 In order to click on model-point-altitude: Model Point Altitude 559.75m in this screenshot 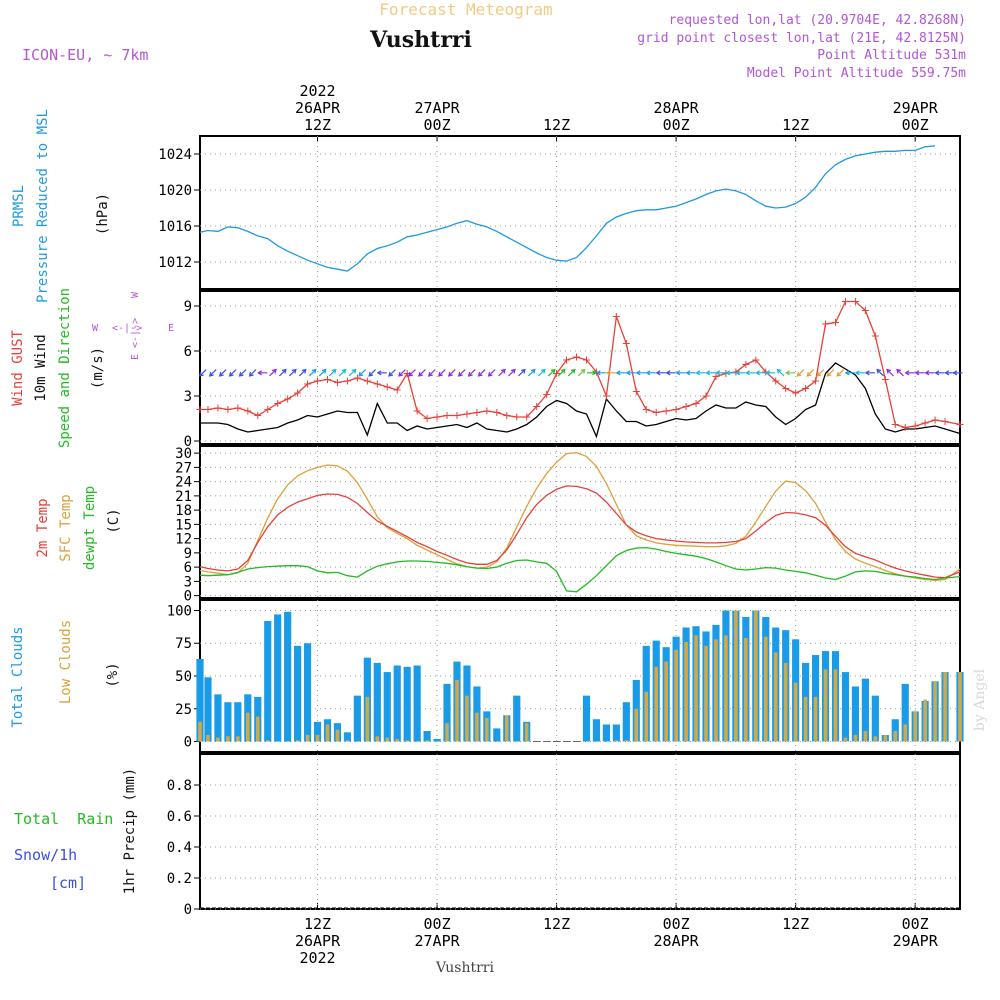, I will do `click(856, 73)`.